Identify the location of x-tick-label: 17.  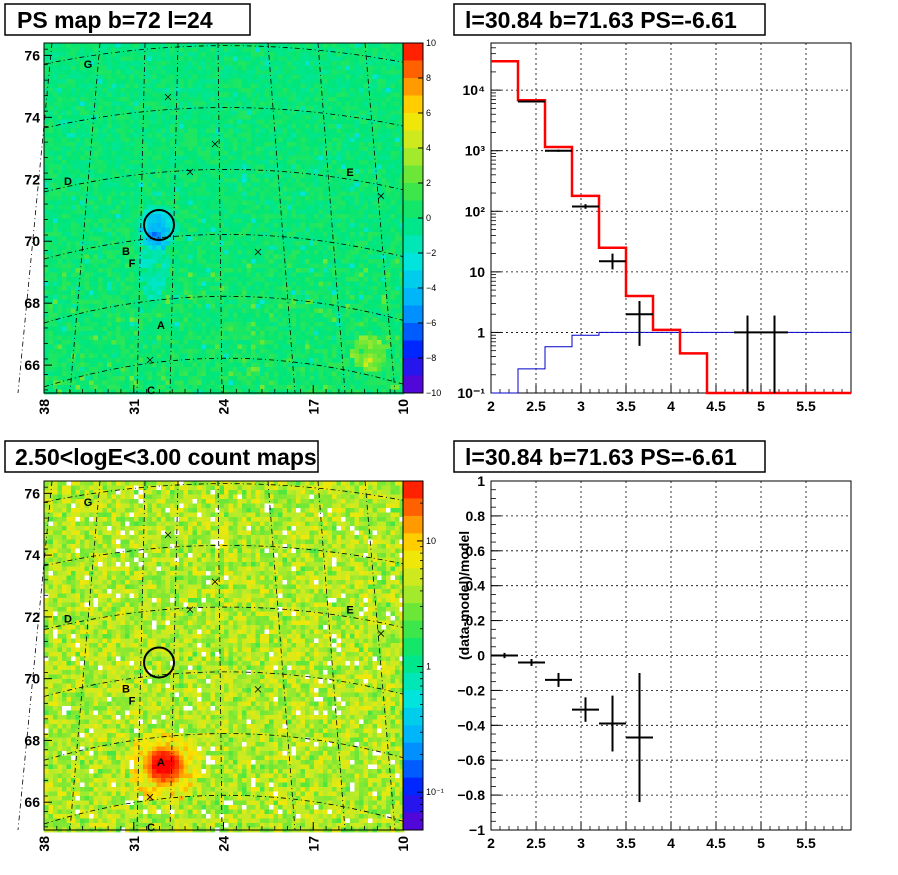
(313, 407).